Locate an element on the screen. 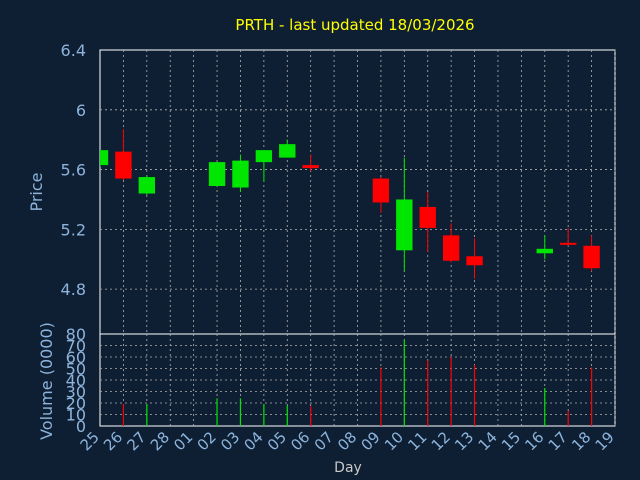 The image size is (640, 480). volume-axis-label: Volume (0000) is located at coordinates (46, 381).